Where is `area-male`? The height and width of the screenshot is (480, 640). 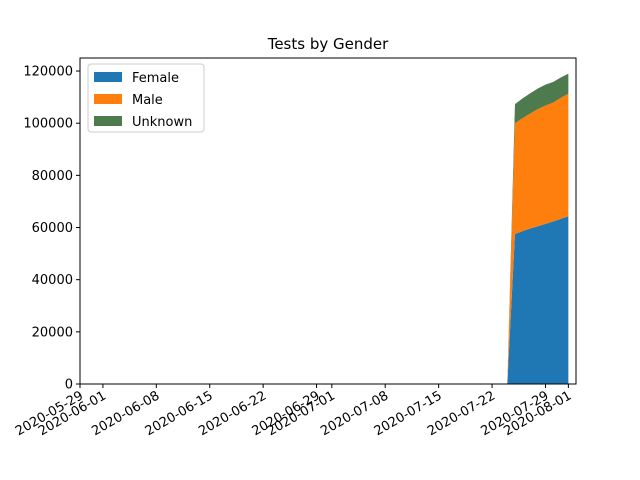
area-male is located at coordinates (538, 238).